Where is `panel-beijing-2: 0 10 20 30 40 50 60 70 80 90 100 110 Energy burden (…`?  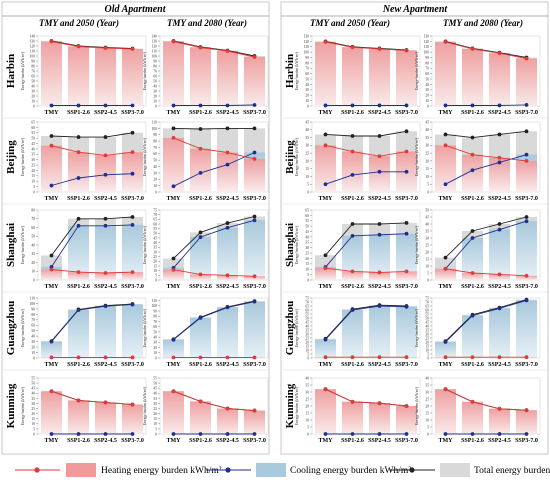
panel-beijing-2: 0 10 20 30 40 50 60 70 80 90 100 110 Energy burden (… is located at coordinates (206, 161).